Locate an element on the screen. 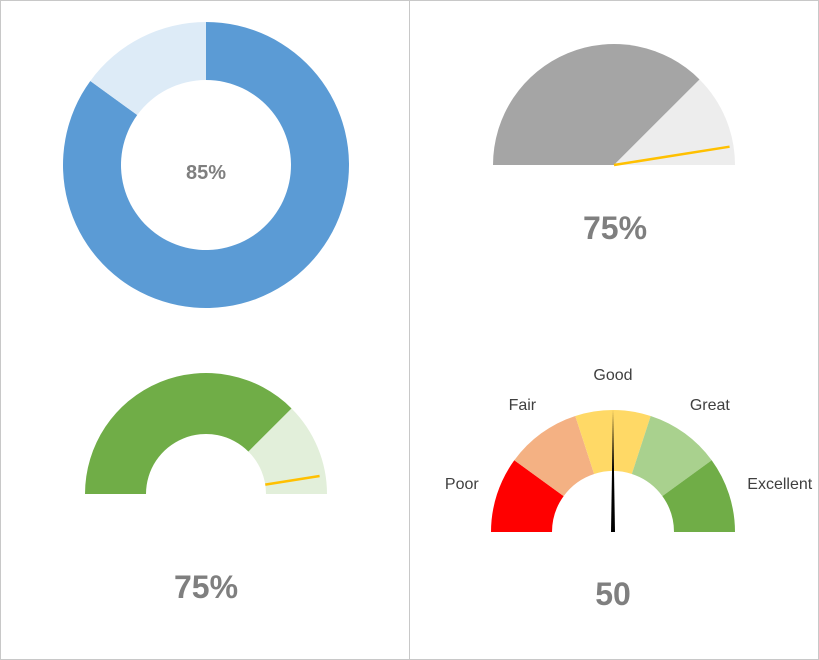 This screenshot has width=819, height=660. band-label-good: Good is located at coordinates (612, 375).